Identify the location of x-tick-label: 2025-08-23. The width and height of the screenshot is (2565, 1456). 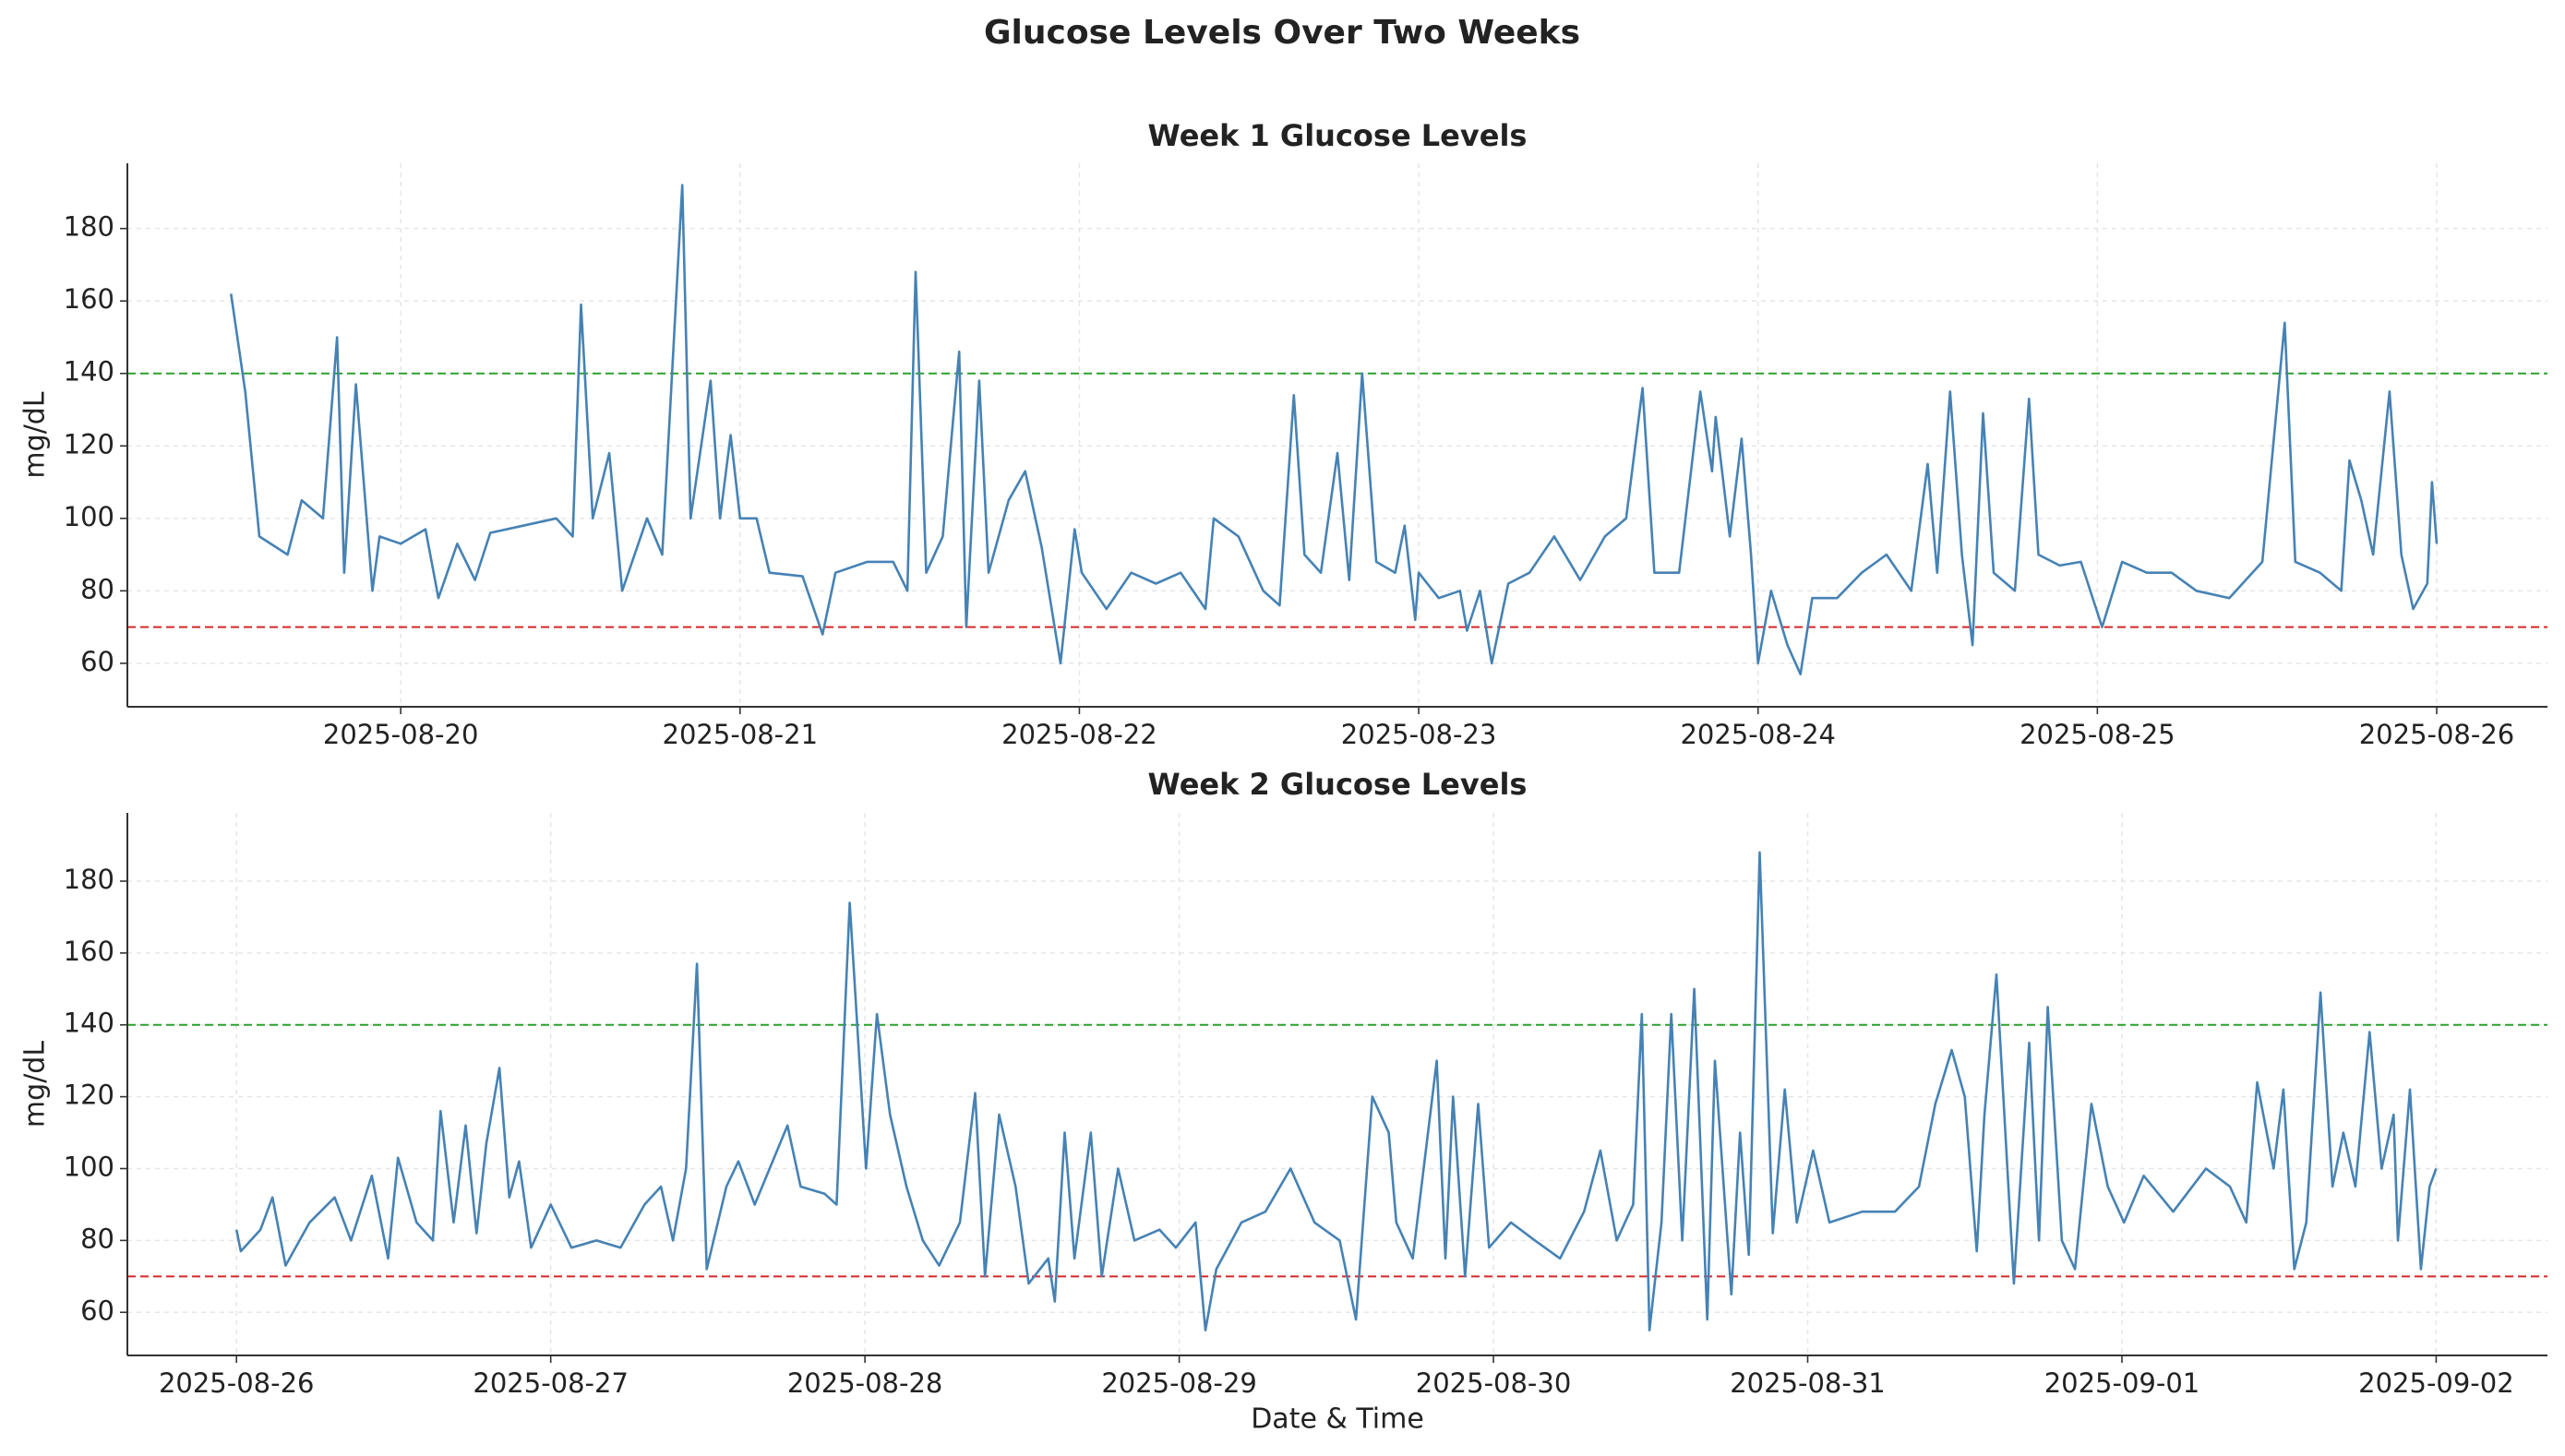
(1419, 734).